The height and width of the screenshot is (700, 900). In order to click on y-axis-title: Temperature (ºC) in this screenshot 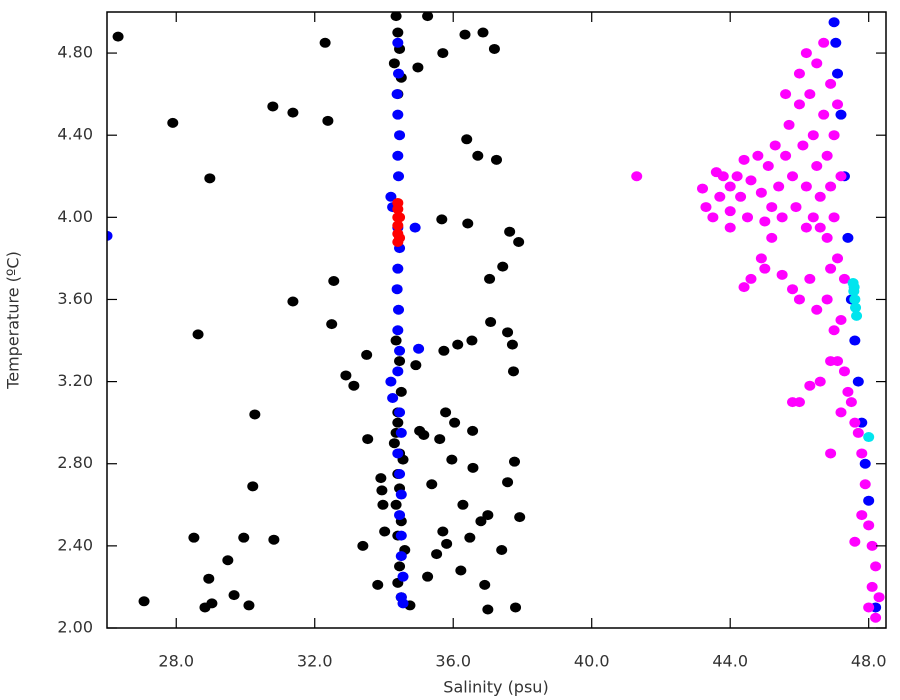, I will do `click(13, 320)`.